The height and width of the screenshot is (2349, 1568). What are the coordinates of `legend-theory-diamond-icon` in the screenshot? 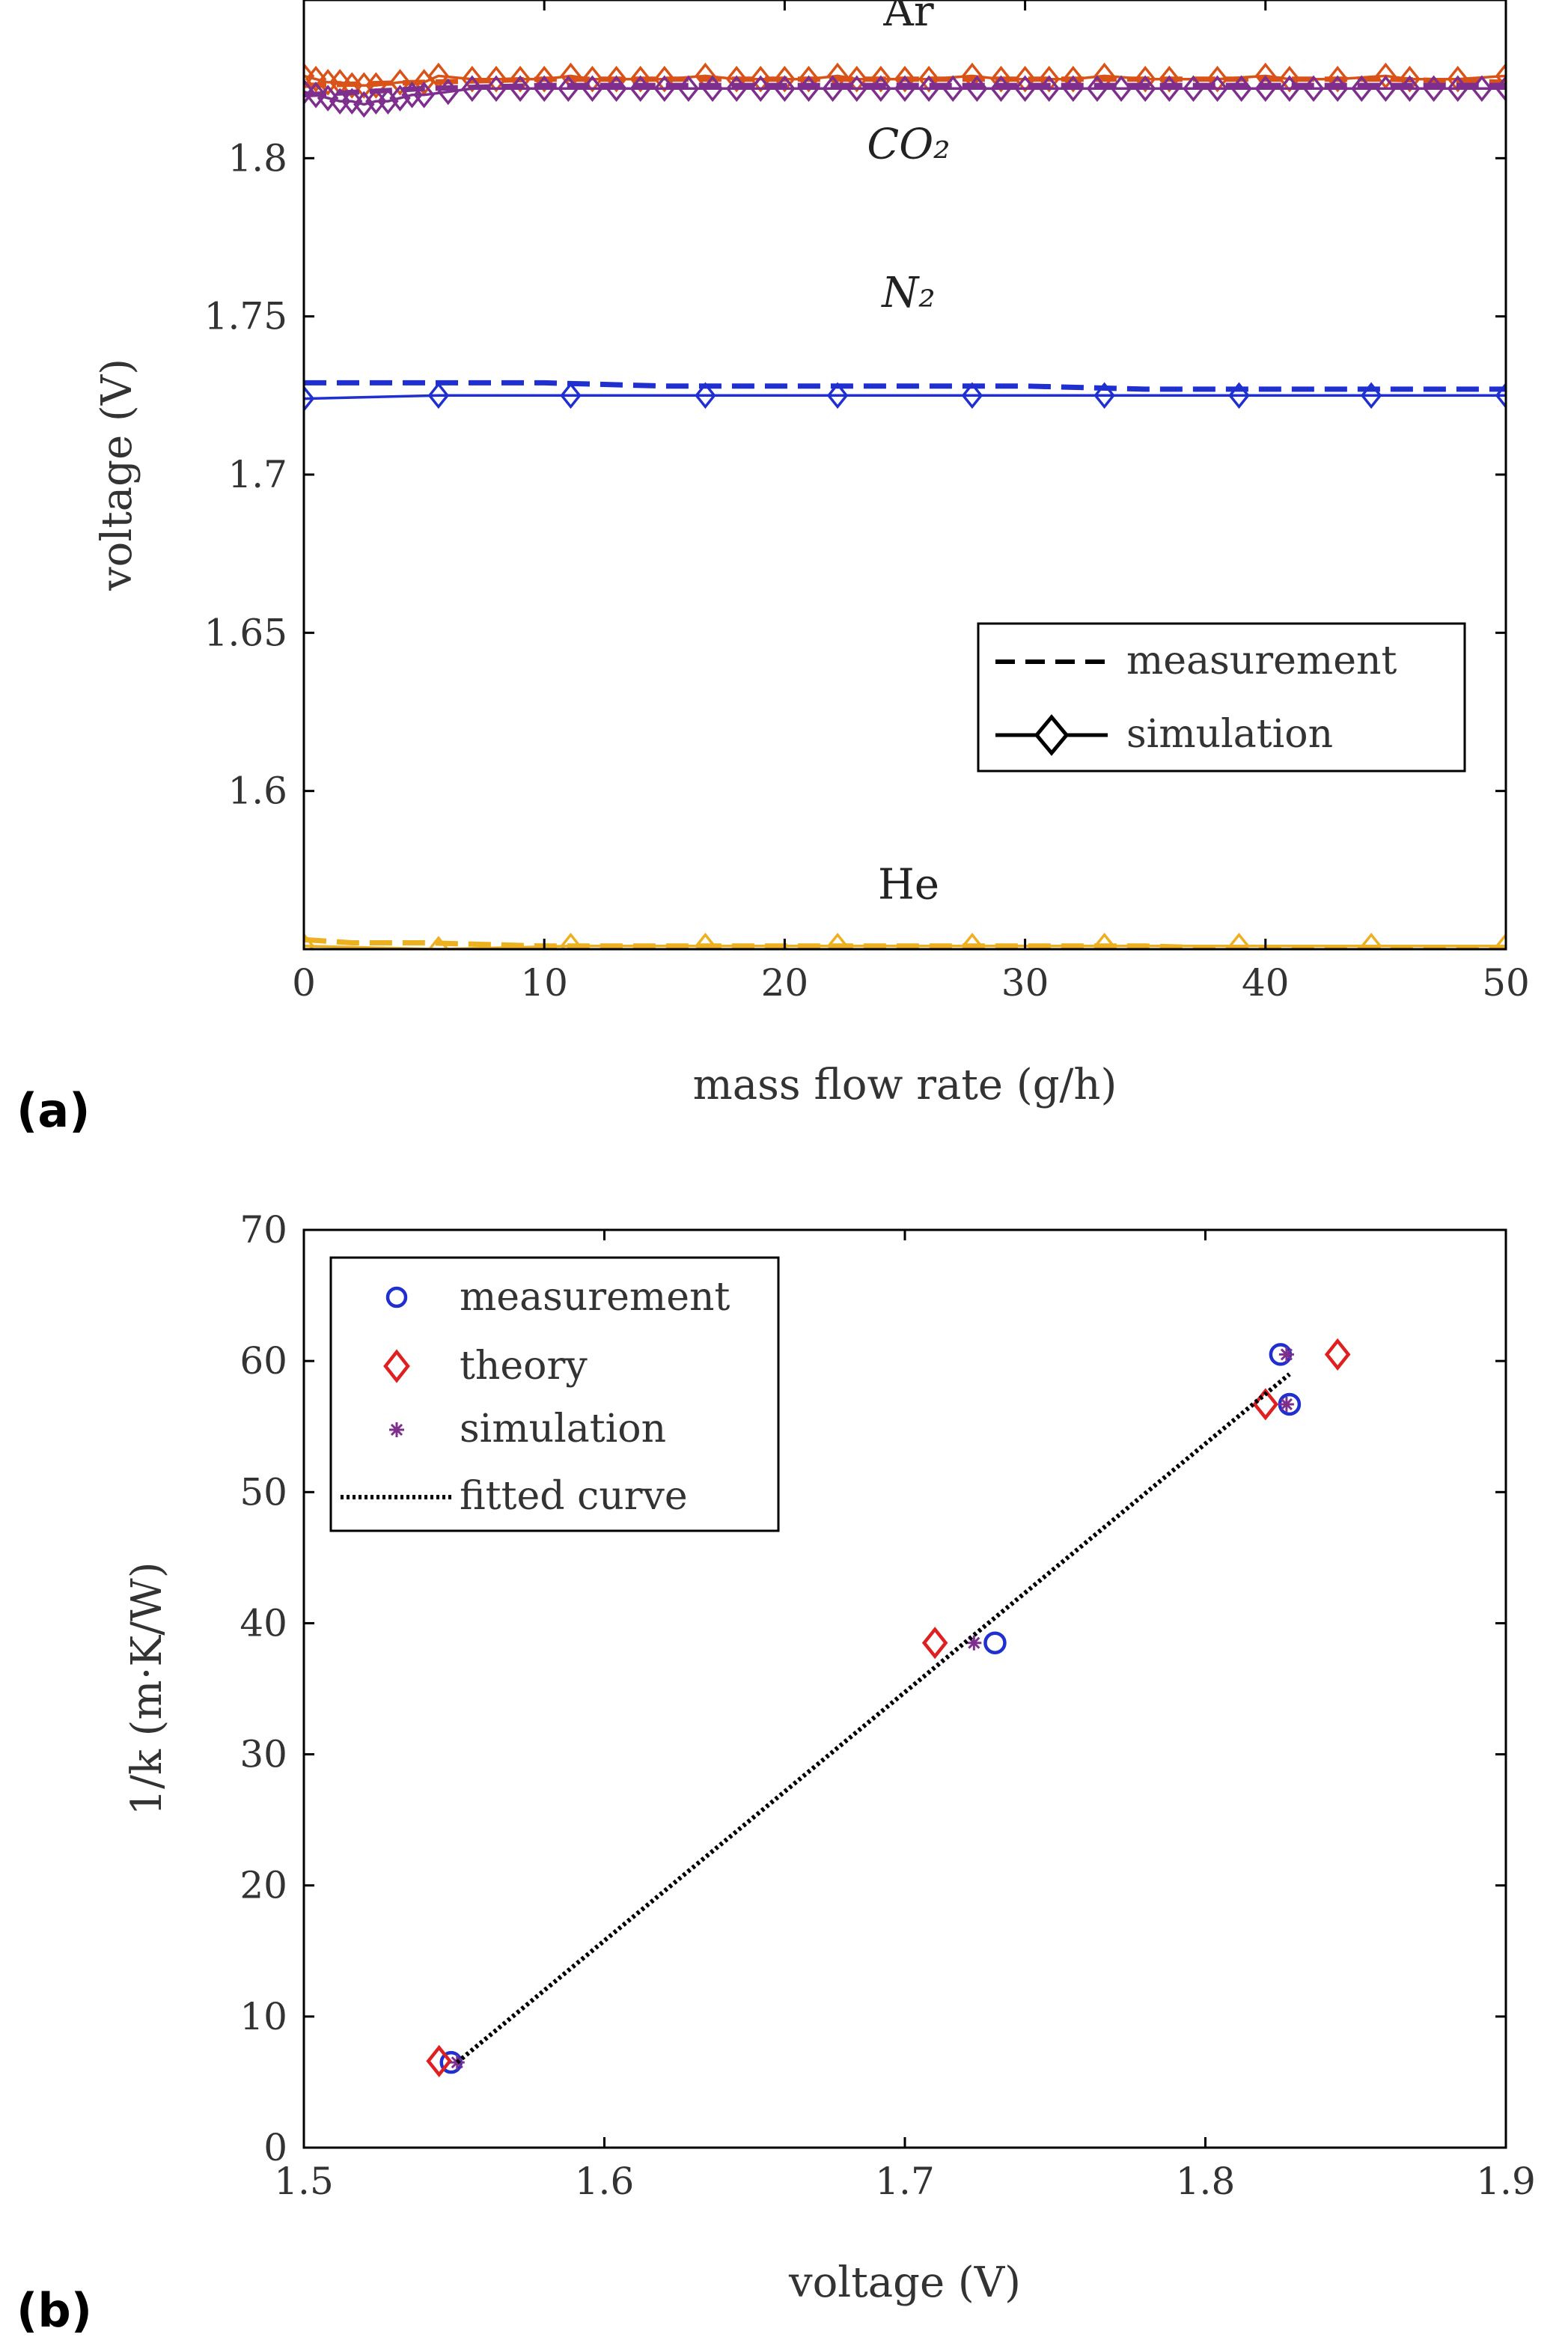 It's located at (396, 1366).